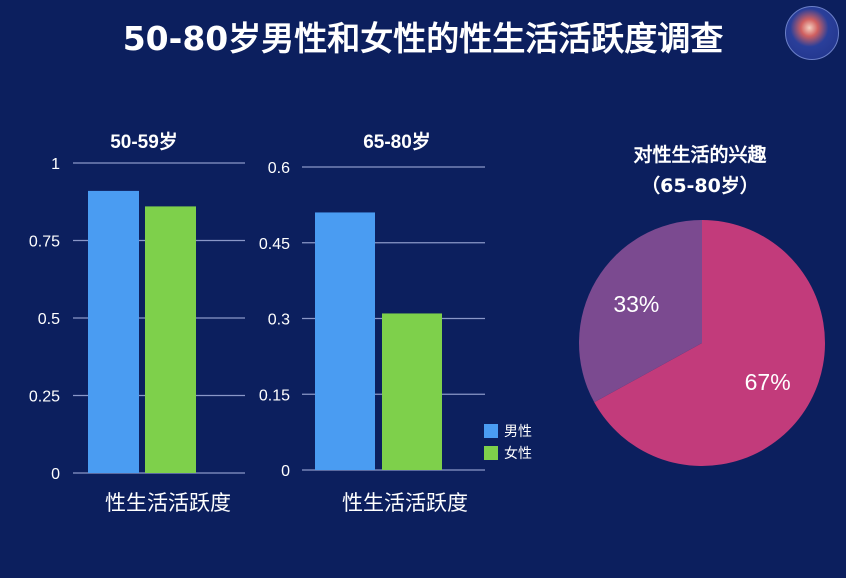  Describe the element at coordinates (274, 244) in the screenshot. I see `y-tick-label: 0.45` at that location.